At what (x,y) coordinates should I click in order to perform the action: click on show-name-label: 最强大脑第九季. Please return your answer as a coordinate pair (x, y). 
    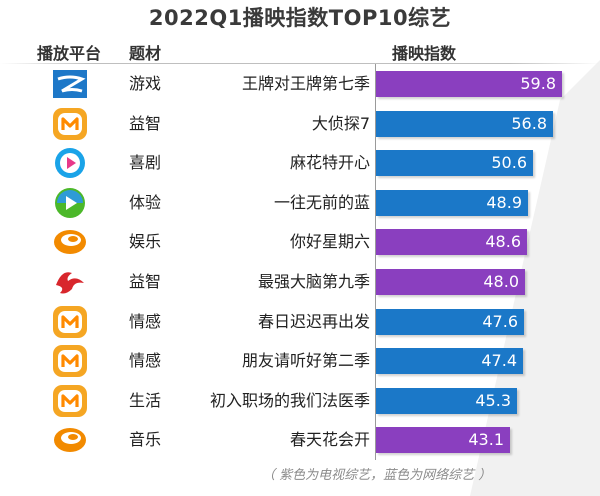
    Looking at the image, I should click on (313, 281).